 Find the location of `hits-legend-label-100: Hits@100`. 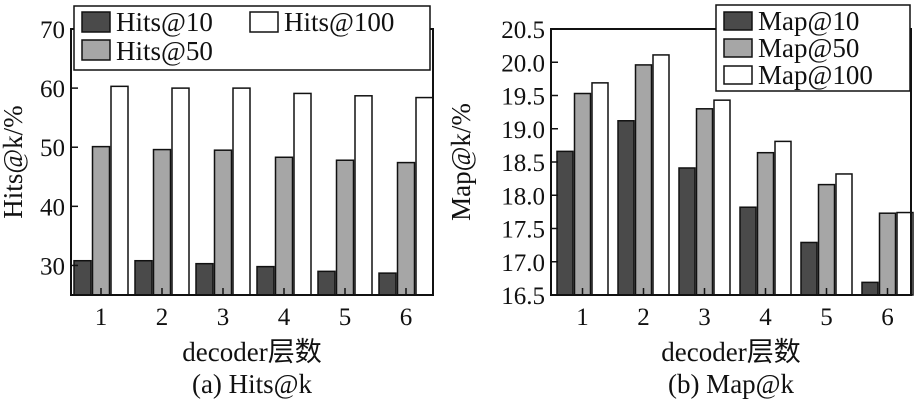

hits-legend-label-100: Hits@100 is located at coordinates (339, 22).